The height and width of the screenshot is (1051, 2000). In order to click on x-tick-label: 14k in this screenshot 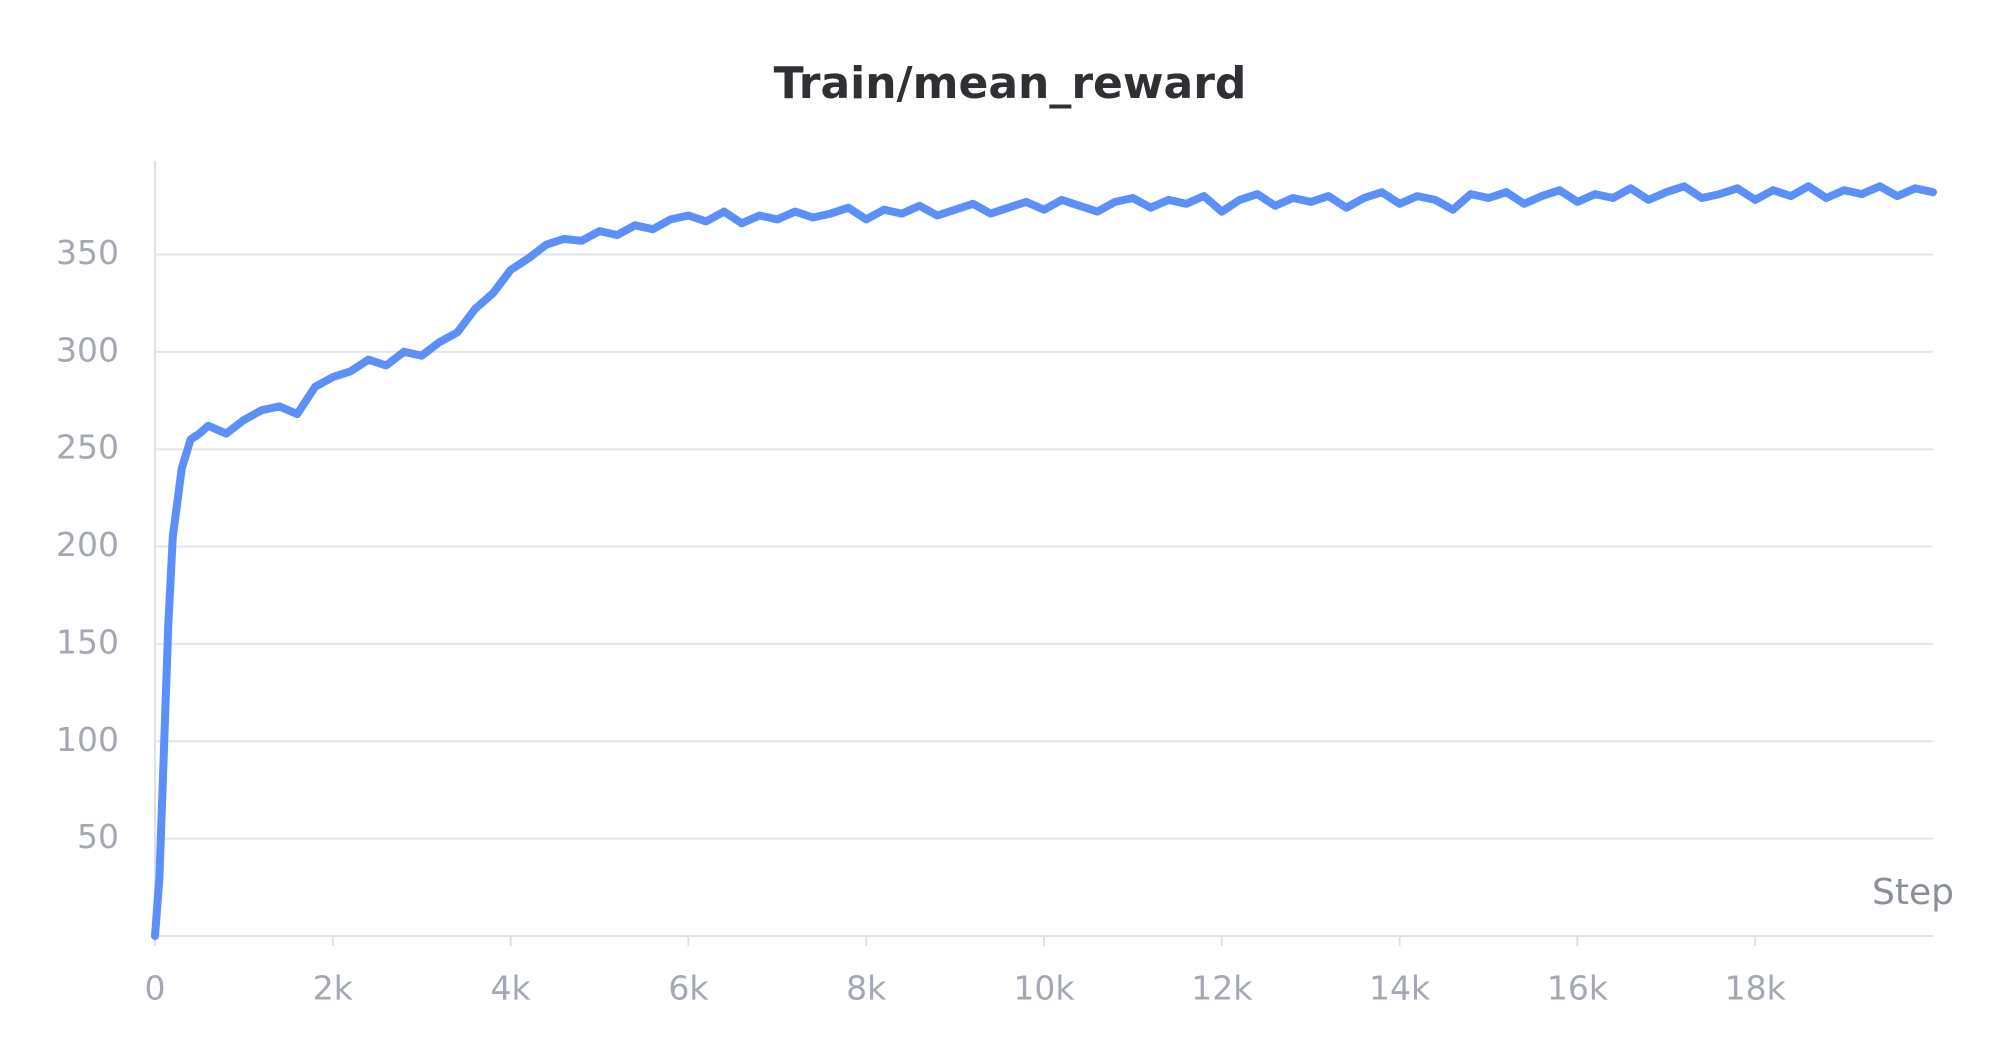, I will do `click(1400, 988)`.